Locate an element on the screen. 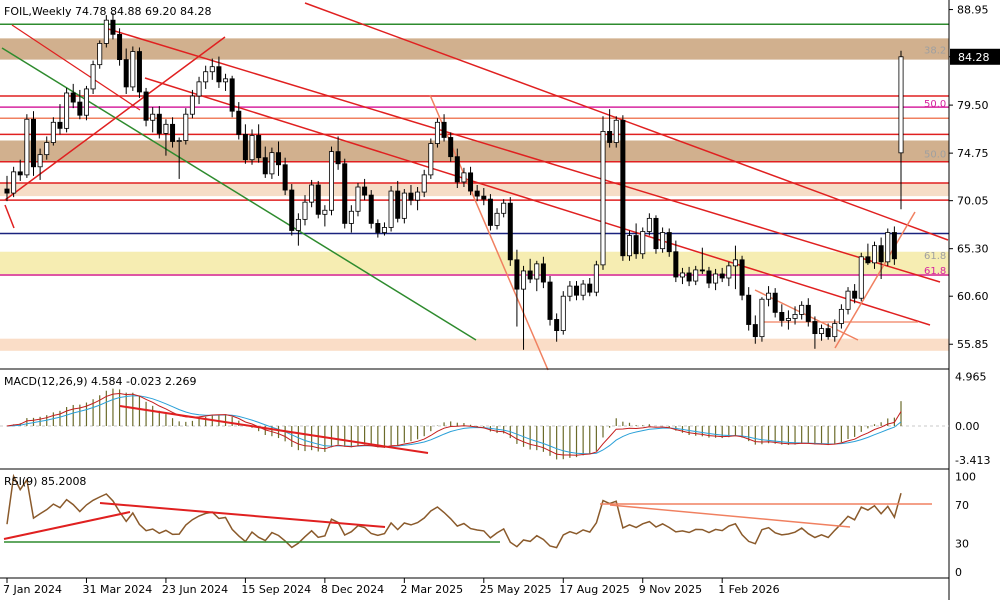  rsi-tick-label: 70 is located at coordinates (962, 505).